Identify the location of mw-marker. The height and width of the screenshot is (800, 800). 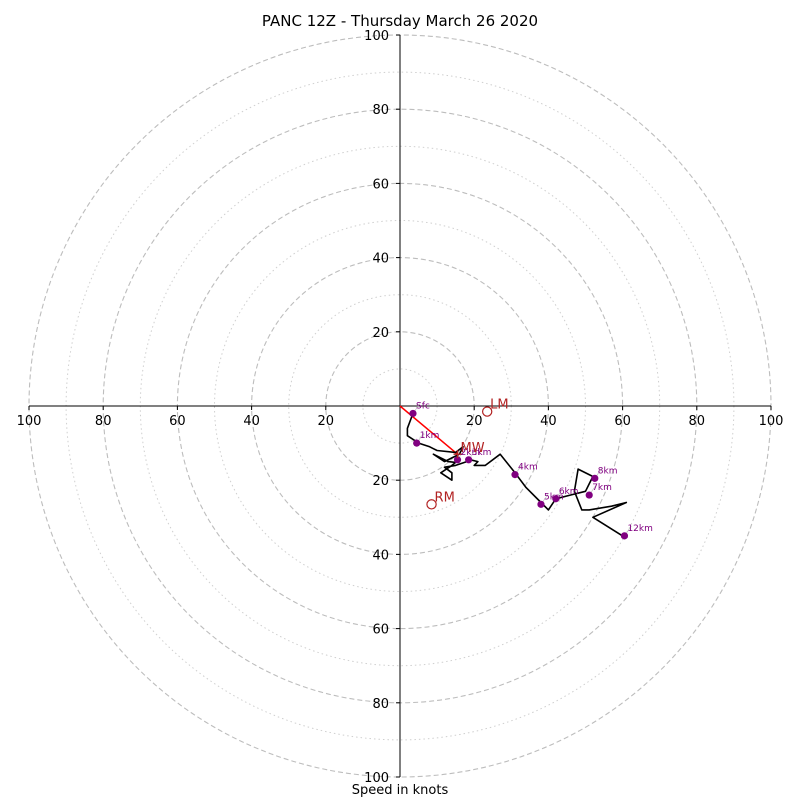
(457, 454).